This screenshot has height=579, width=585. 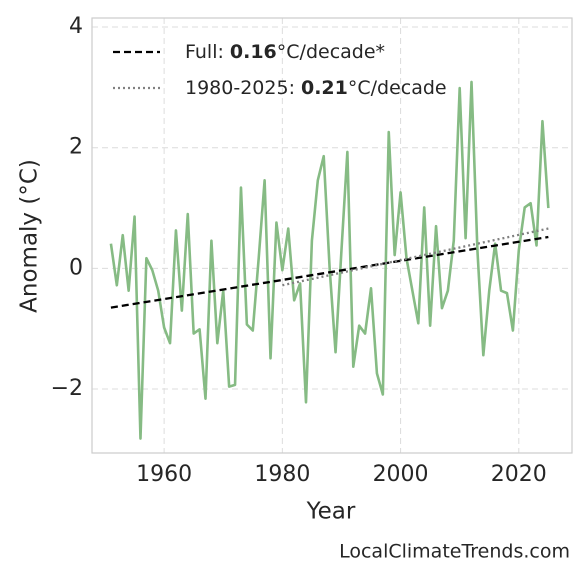 What do you see at coordinates (331, 512) in the screenshot?
I see `x-axis-label: Year` at bounding box center [331, 512].